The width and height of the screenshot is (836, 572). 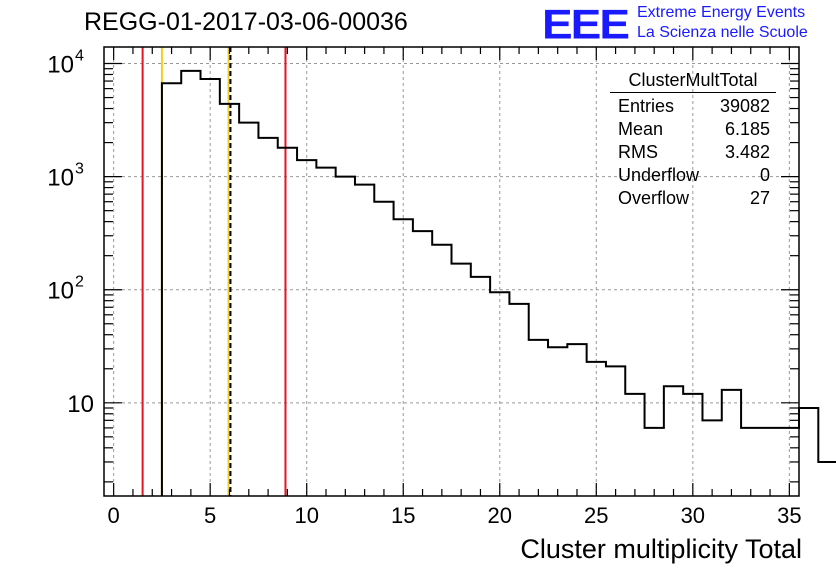 What do you see at coordinates (661, 549) in the screenshot?
I see `x-axis-label: Cluster multiplicity Total` at bounding box center [661, 549].